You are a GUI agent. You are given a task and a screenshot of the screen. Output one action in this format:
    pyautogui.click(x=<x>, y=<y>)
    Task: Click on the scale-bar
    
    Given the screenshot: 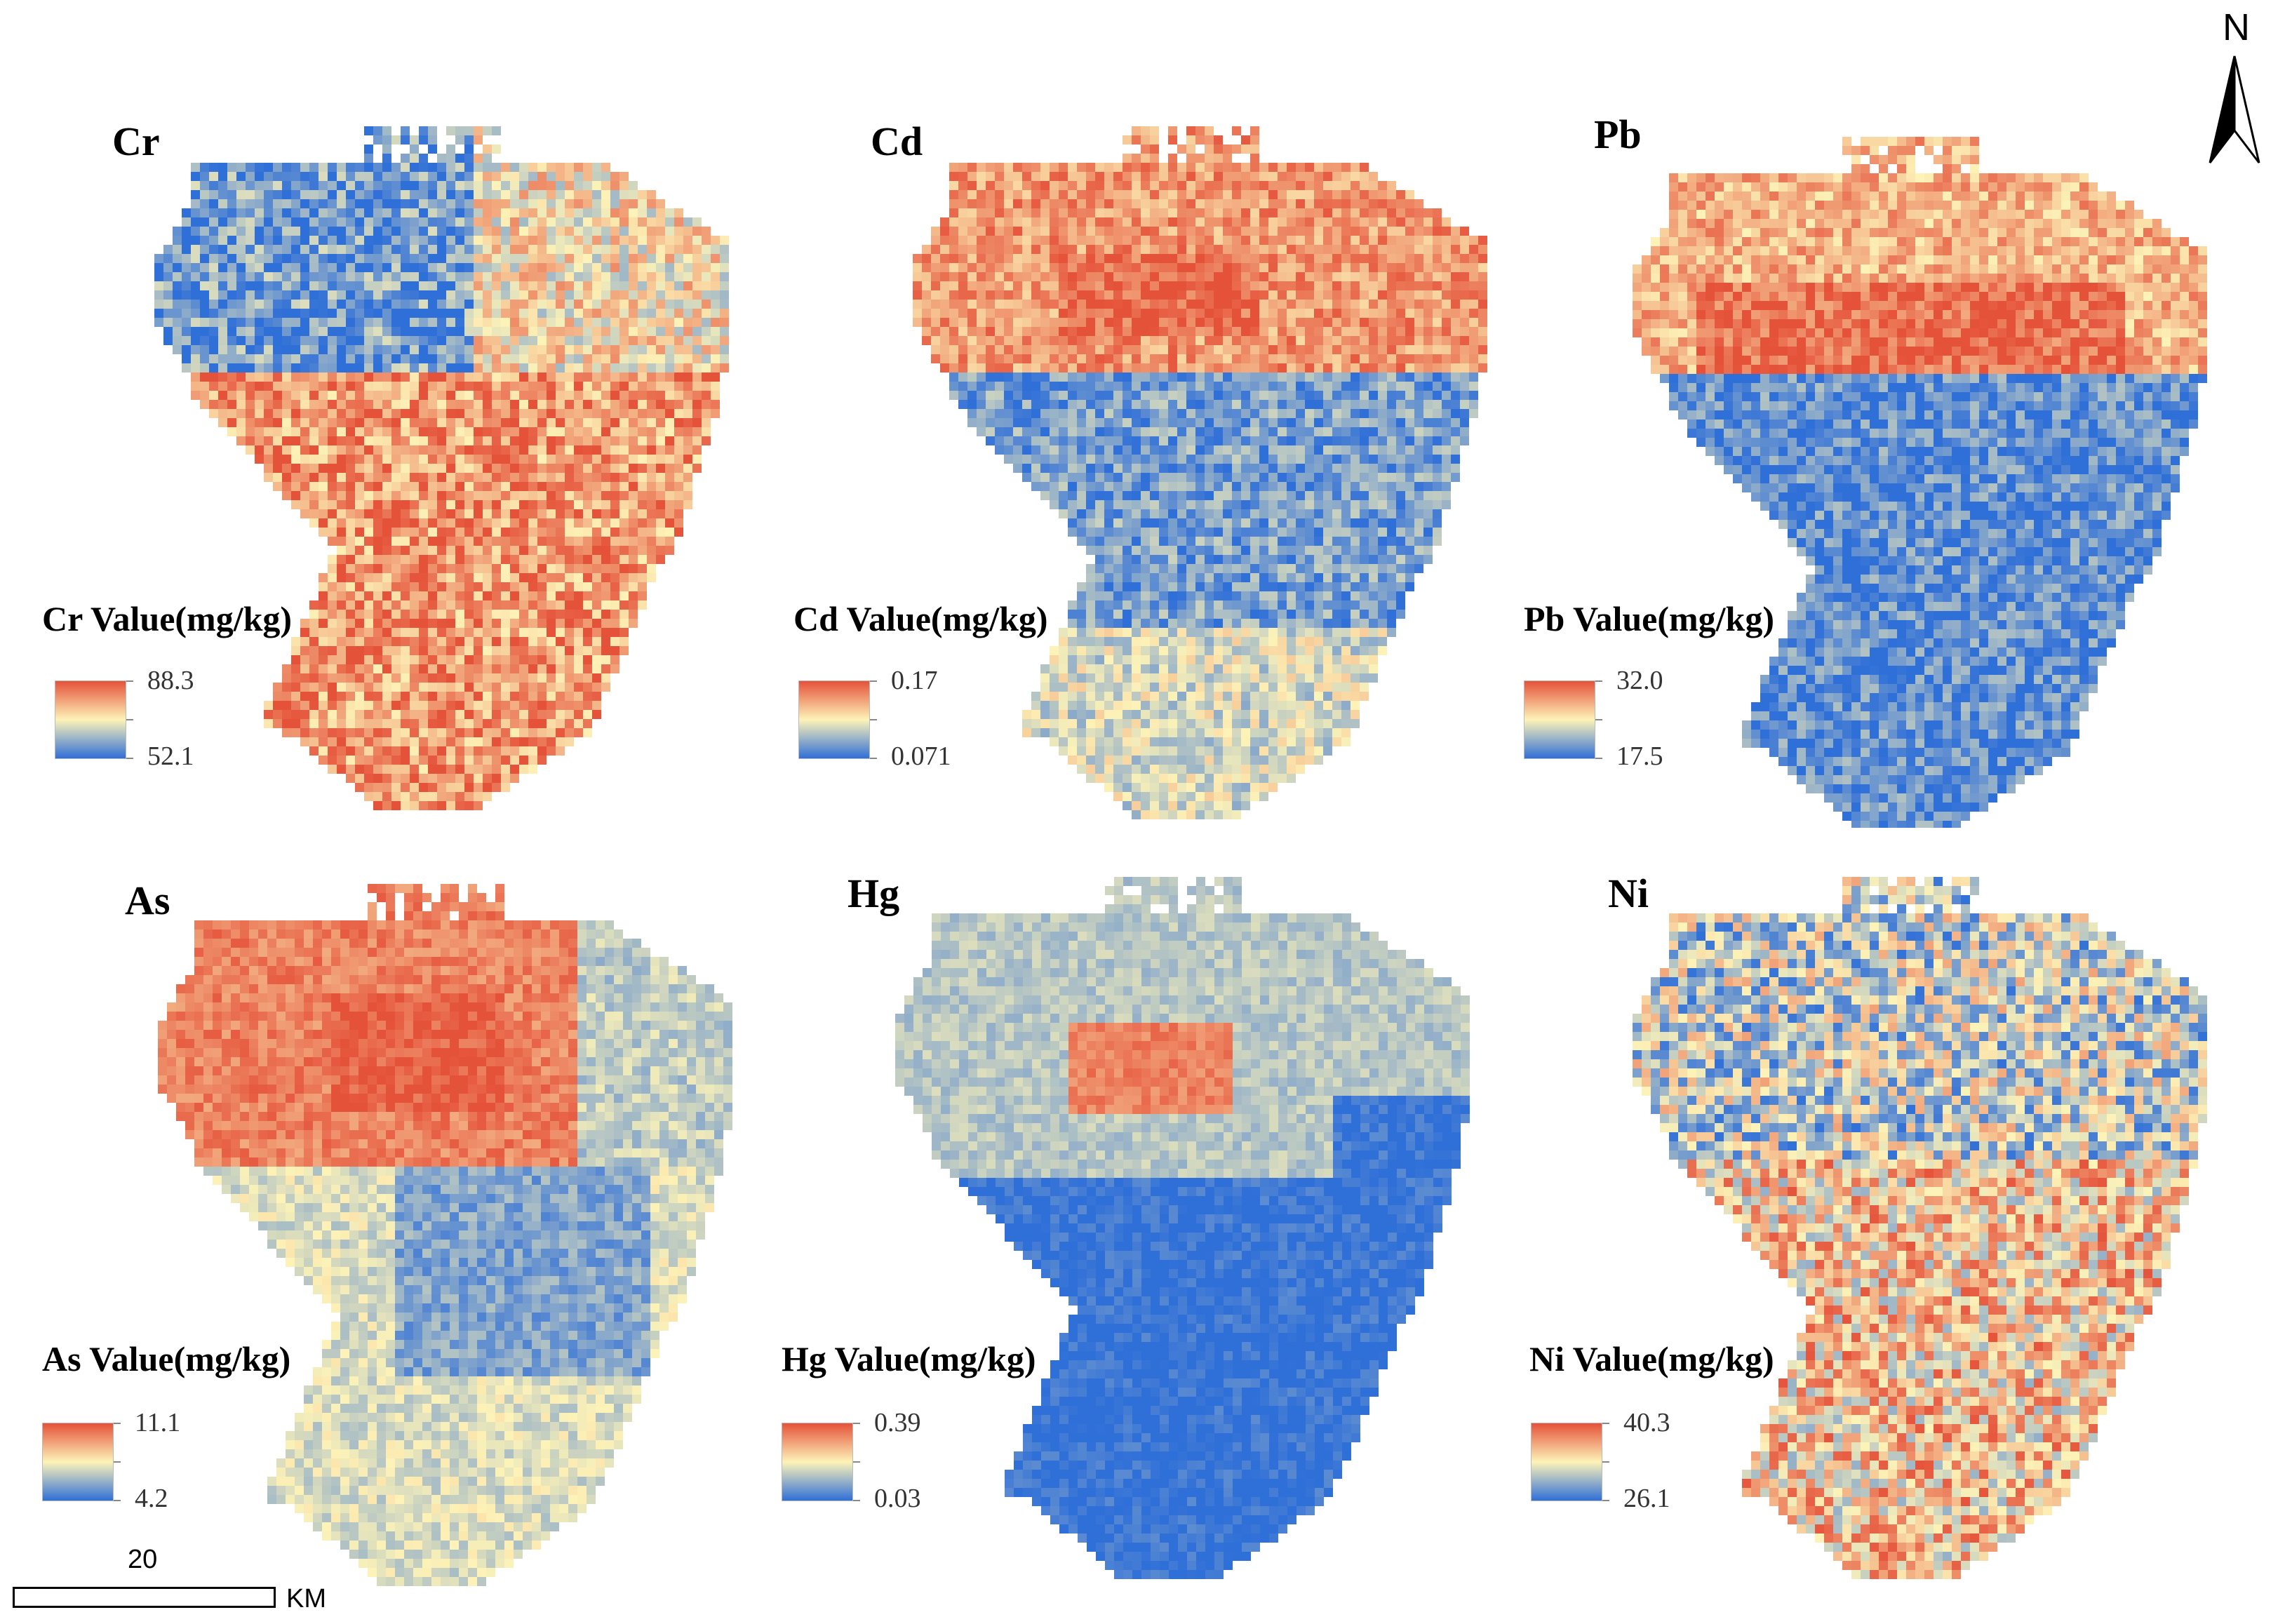 What is the action you would take?
    pyautogui.click(x=144, y=1597)
    